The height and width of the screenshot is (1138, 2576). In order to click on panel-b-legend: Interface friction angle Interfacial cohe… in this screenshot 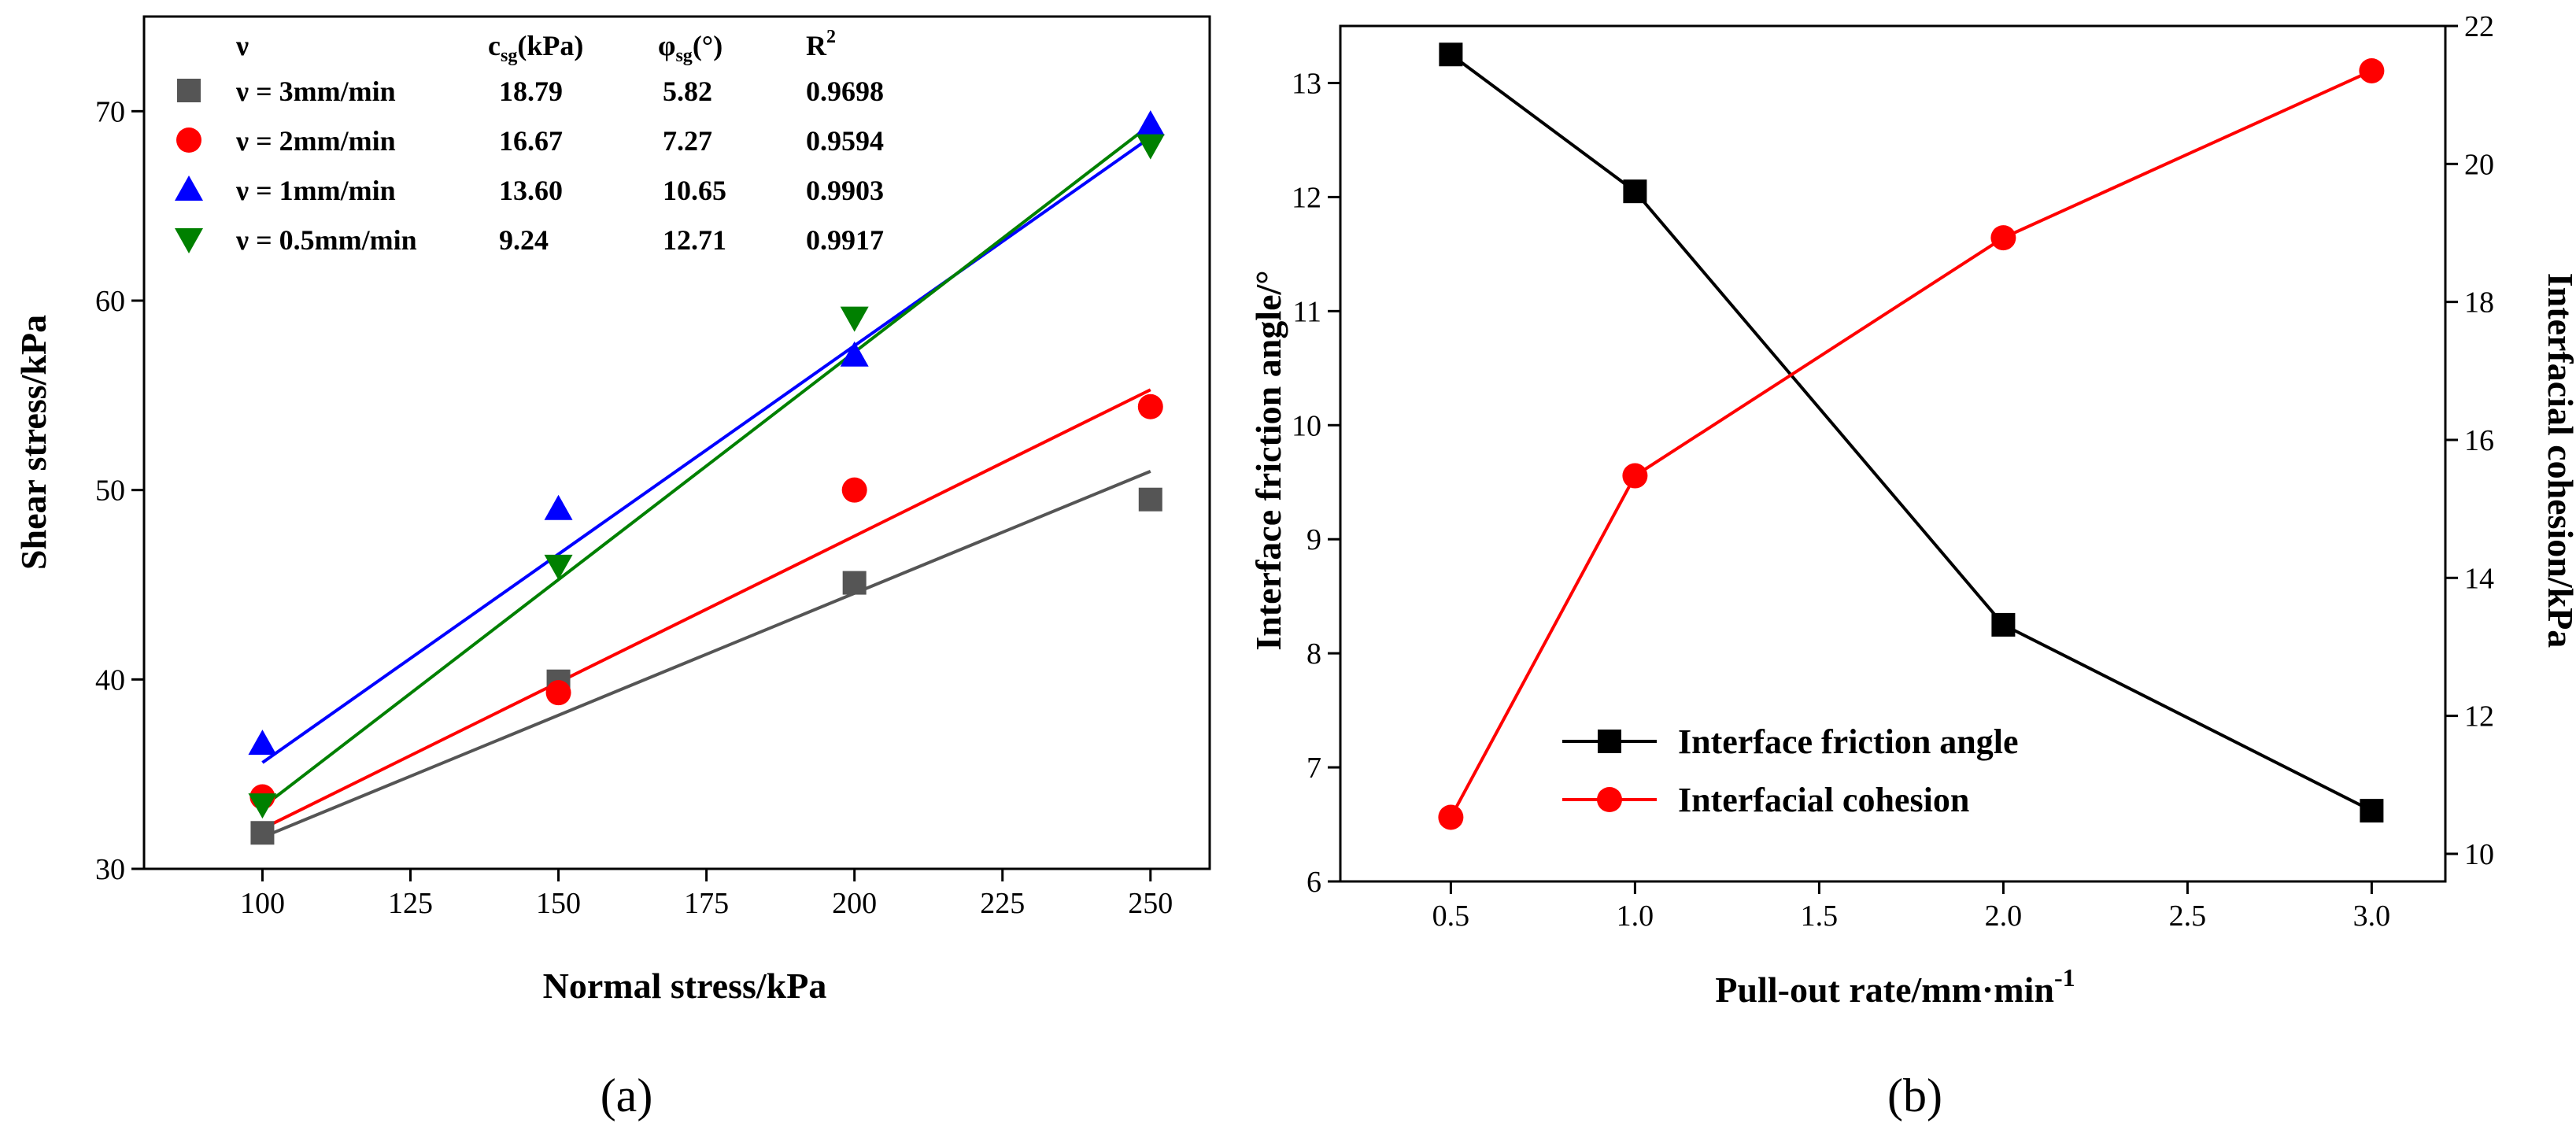, I will do `click(1790, 770)`.